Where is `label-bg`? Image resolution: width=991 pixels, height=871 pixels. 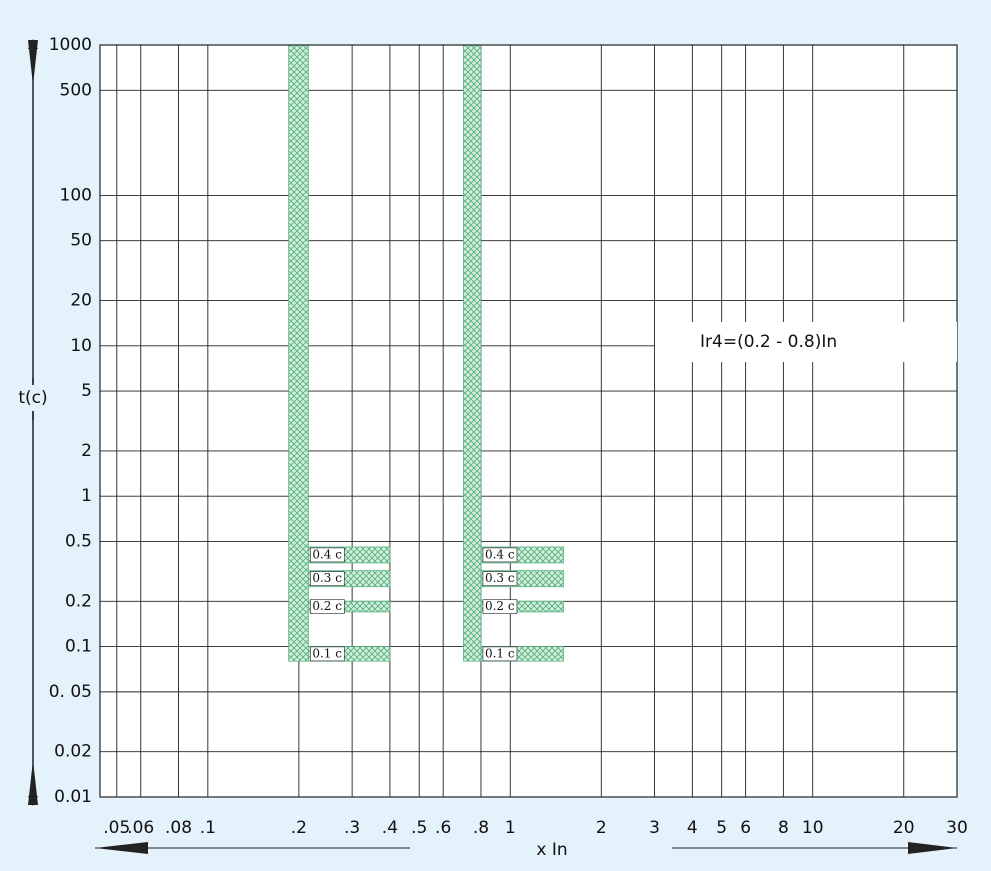 label-bg is located at coordinates (36, 398).